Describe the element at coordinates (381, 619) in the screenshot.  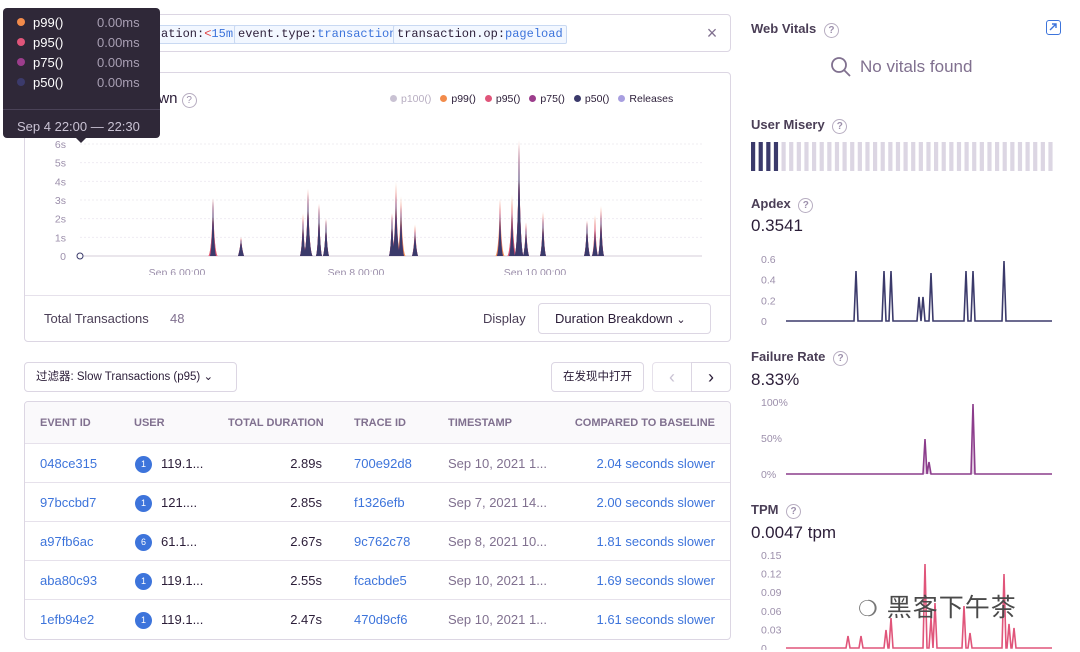
I see `trace-id-link: 470d9cf6` at that location.